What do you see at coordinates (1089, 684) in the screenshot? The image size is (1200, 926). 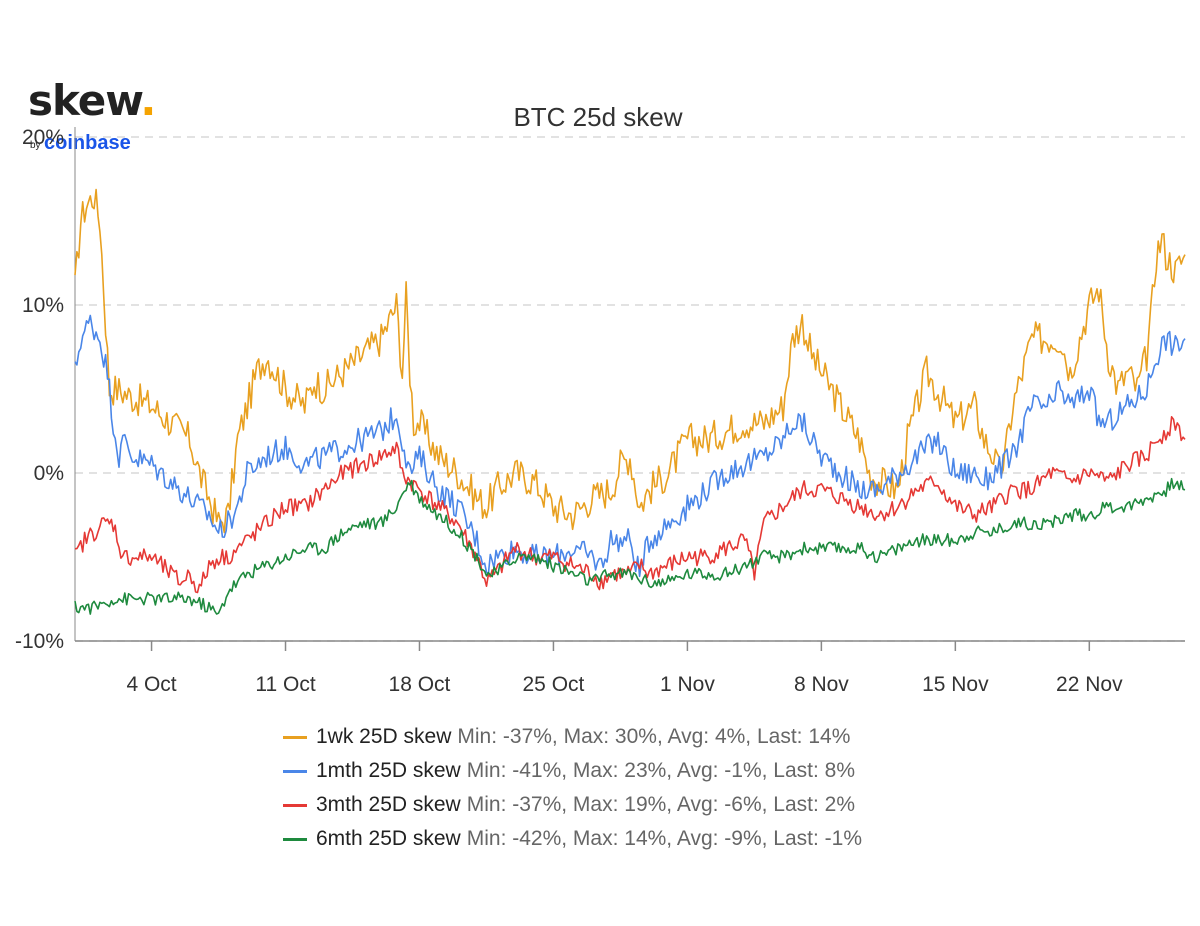 I see `x-tick-label: 22 Nov` at bounding box center [1089, 684].